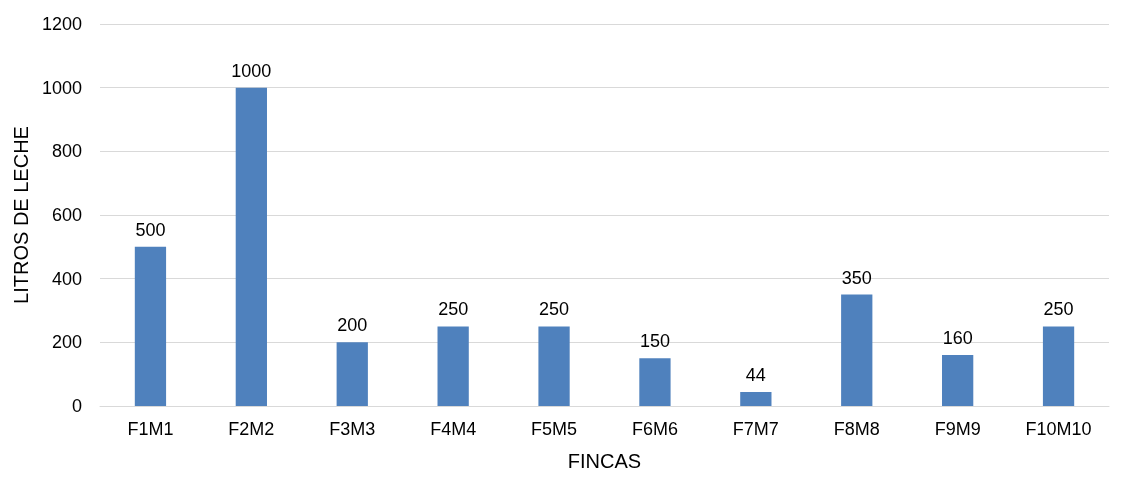  I want to click on data-label: 200, so click(352, 325).